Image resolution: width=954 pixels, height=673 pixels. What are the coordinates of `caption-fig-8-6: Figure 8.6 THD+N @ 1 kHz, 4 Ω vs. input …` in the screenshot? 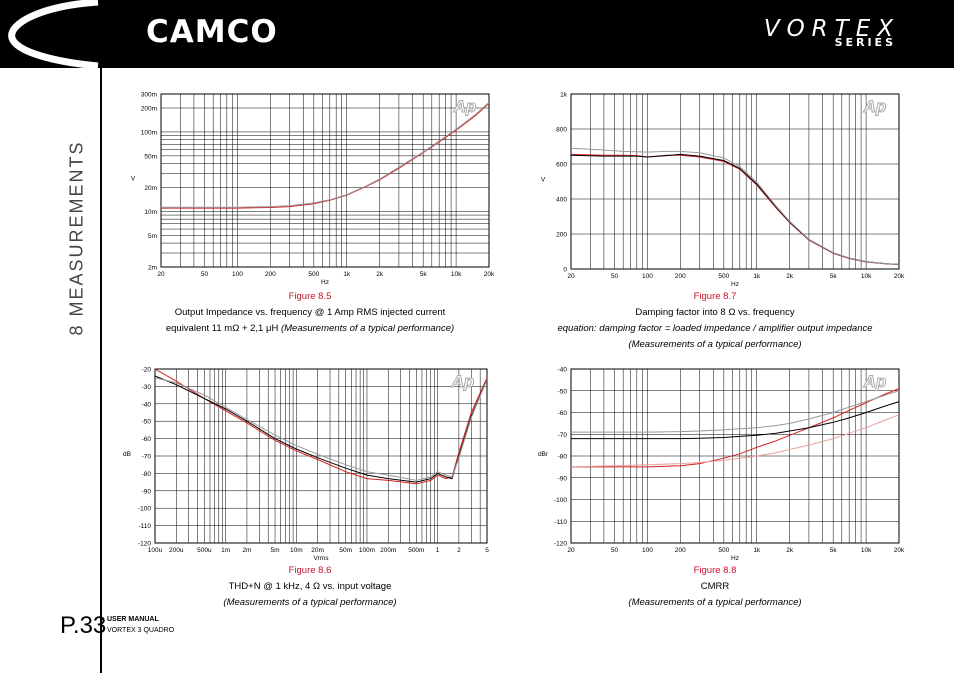 It's located at (310, 587).